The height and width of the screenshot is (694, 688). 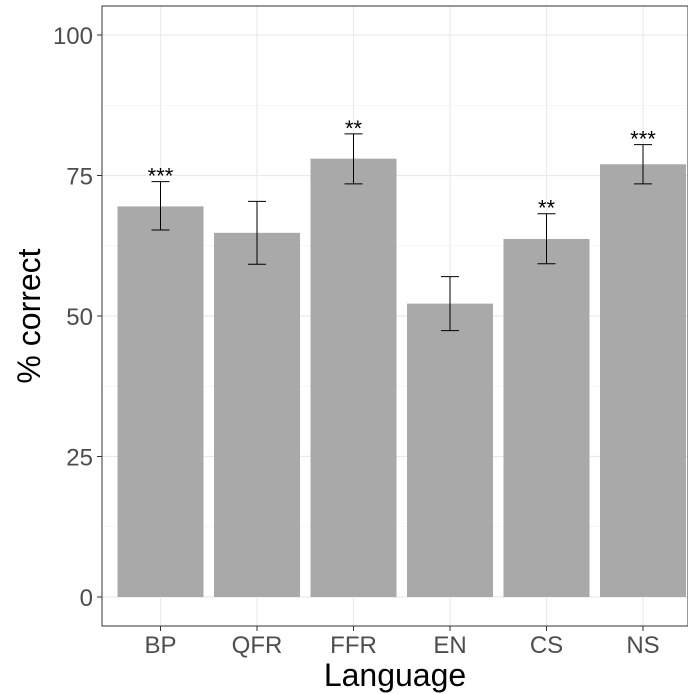 What do you see at coordinates (353, 377) in the screenshot?
I see `bar-ffr` at bounding box center [353, 377].